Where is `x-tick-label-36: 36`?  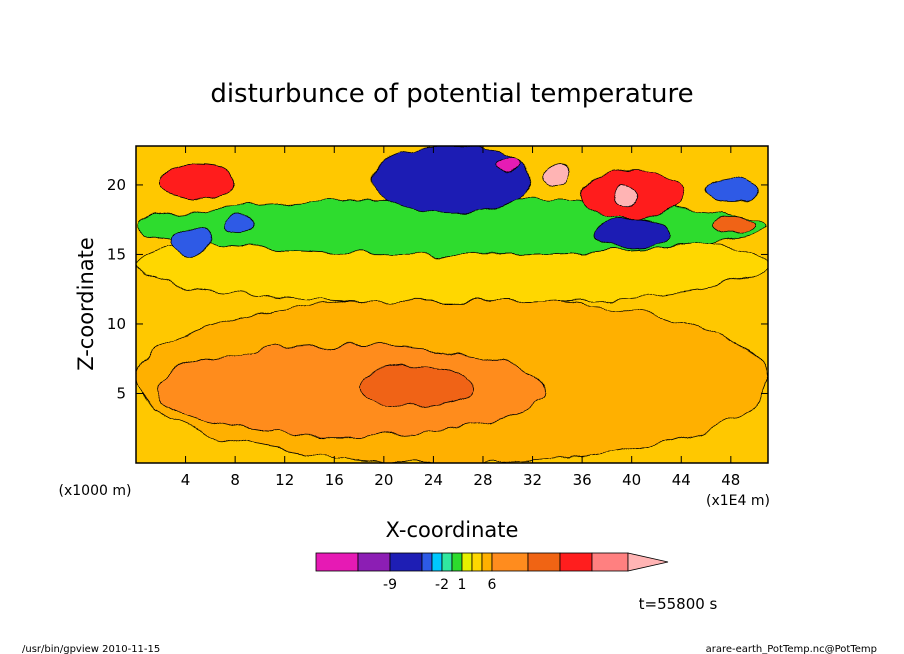 x-tick-label-36: 36 is located at coordinates (582, 480).